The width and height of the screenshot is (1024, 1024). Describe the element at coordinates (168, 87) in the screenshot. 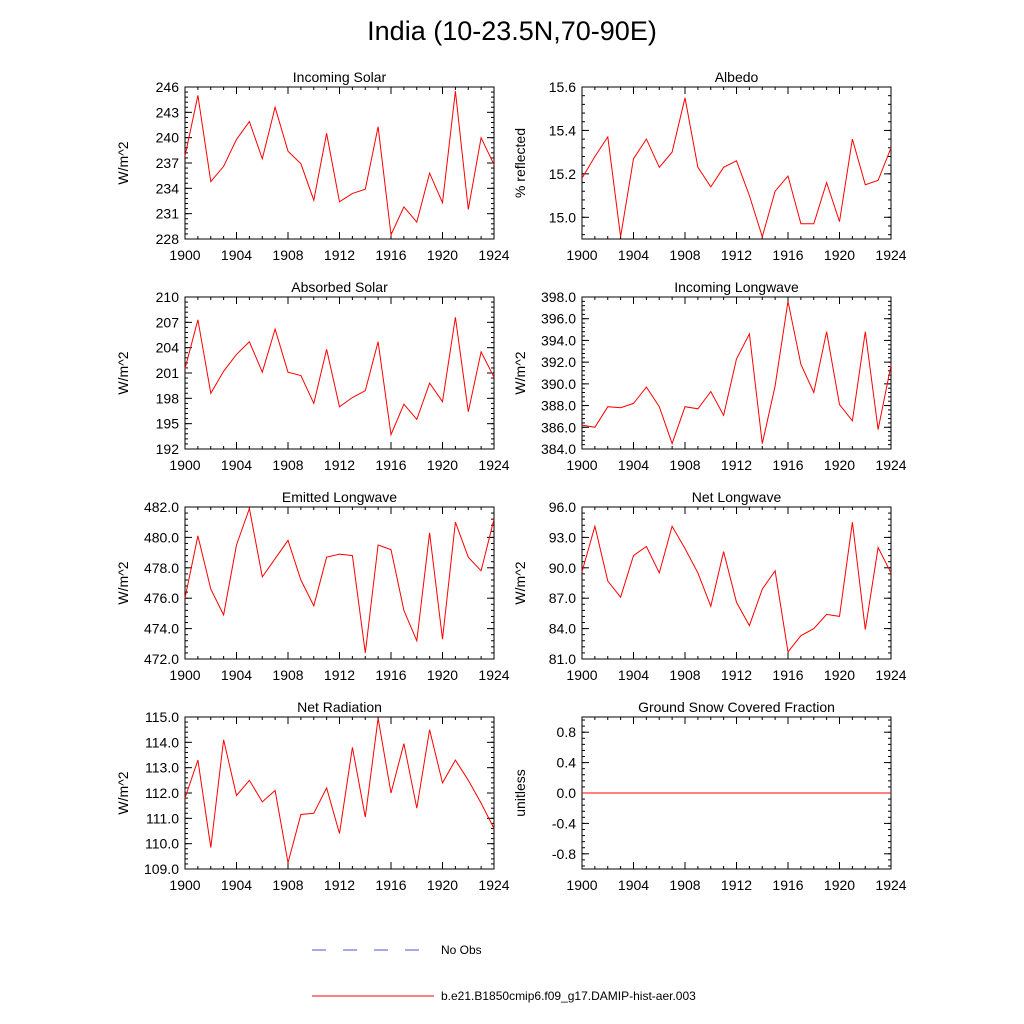

I see `y-tick-label: 246` at that location.